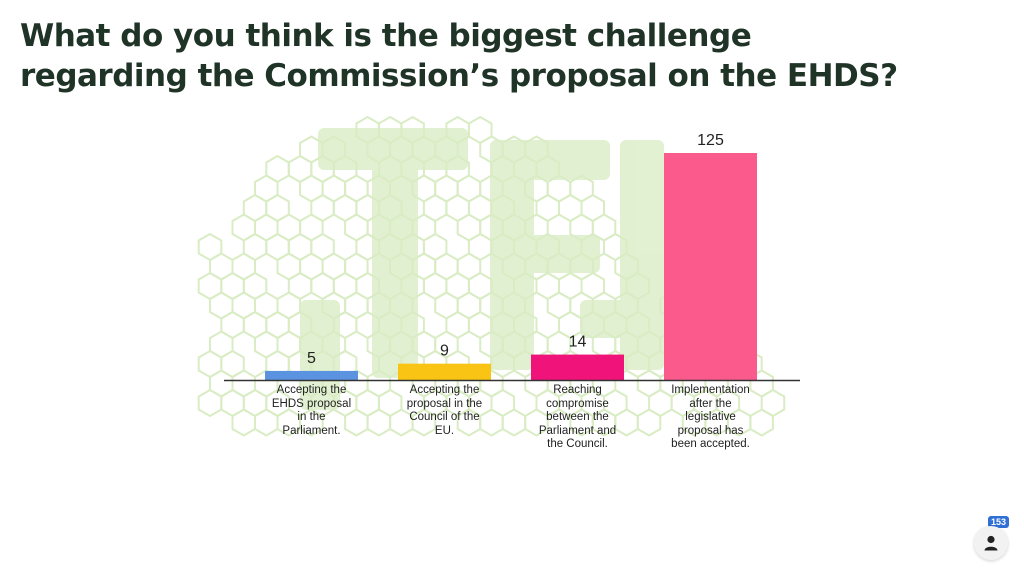 The height and width of the screenshot is (576, 1024). What do you see at coordinates (710, 403) in the screenshot?
I see `category-label-line: after the` at bounding box center [710, 403].